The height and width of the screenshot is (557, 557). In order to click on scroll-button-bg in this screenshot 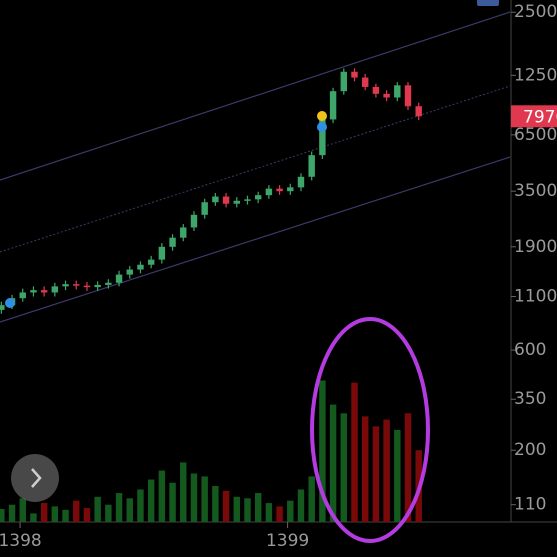, I will do `click(35, 478)`.